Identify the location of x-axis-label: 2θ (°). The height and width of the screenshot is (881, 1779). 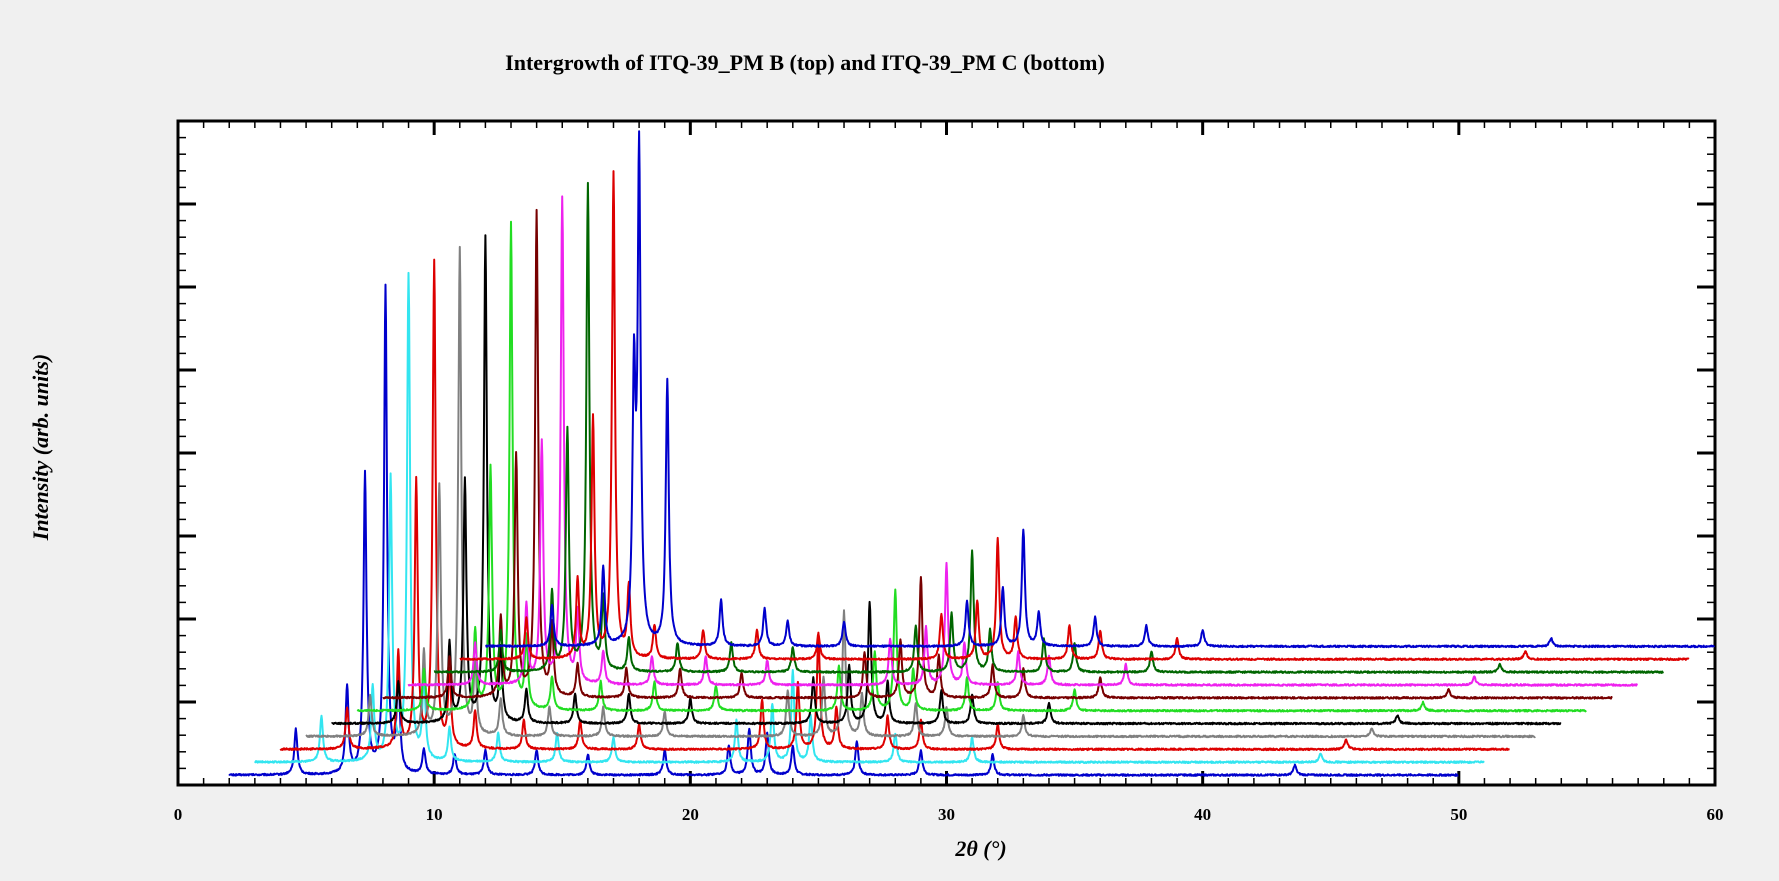
(980, 848).